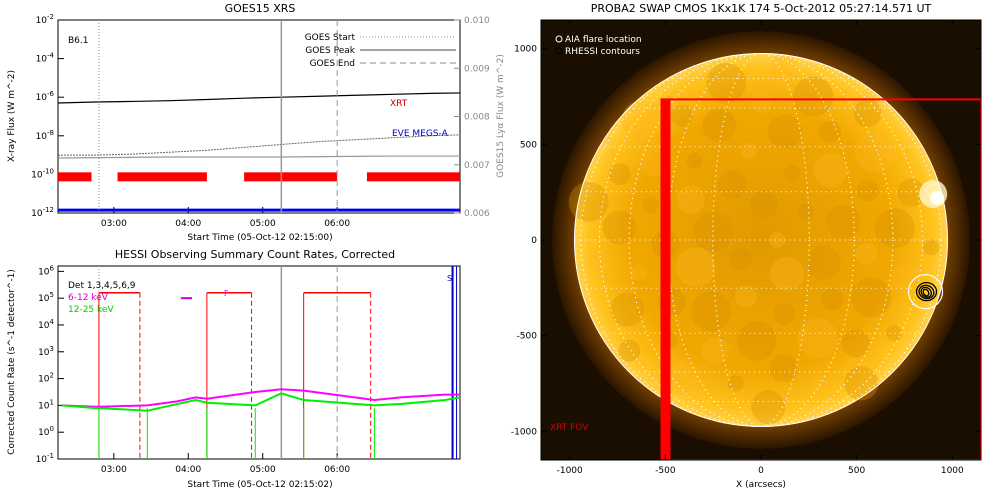  What do you see at coordinates (45, 135) in the screenshot?
I see `goes-y-tick-label: 10⁻⁸` at bounding box center [45, 135].